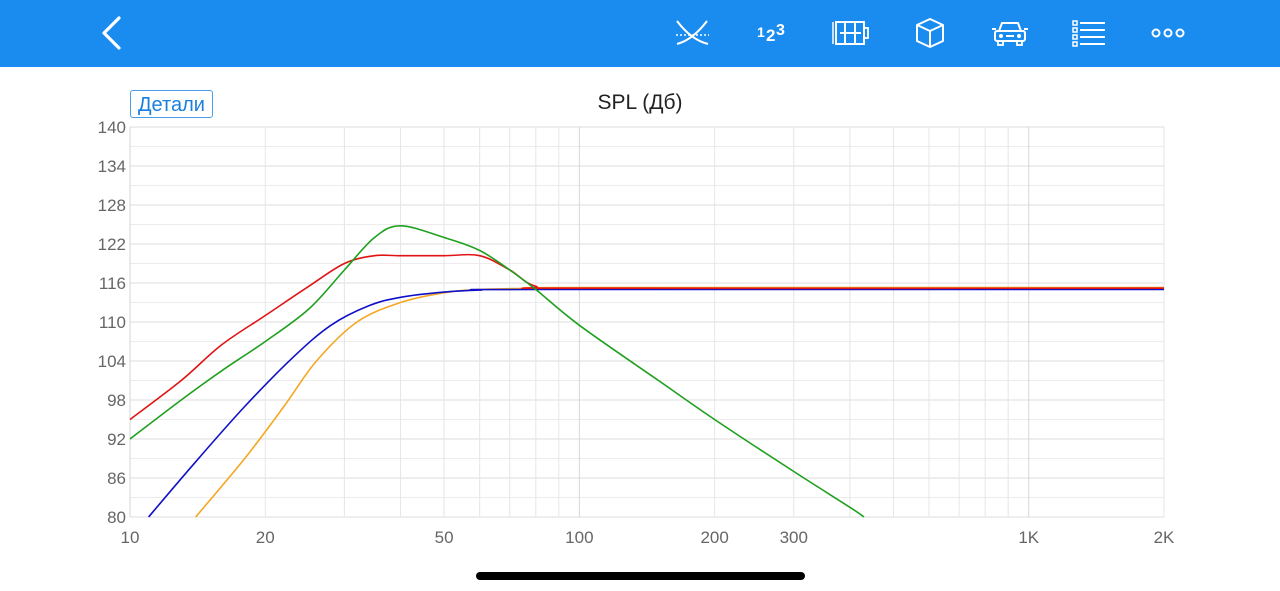  I want to click on x-tick-label: 1K, so click(1028, 537).